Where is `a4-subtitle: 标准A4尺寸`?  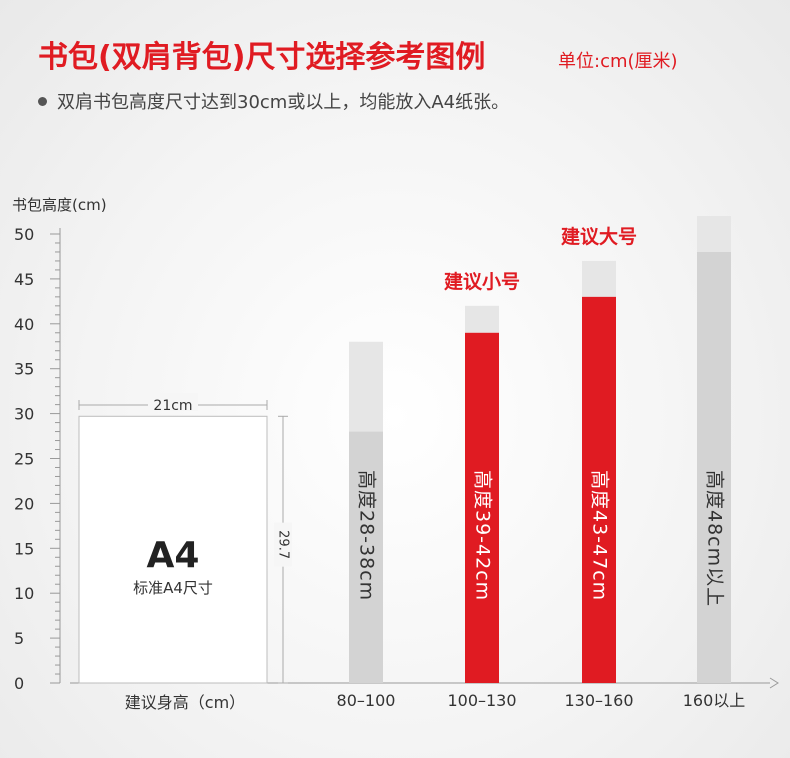 a4-subtitle: 标准A4尺寸 is located at coordinates (173, 588).